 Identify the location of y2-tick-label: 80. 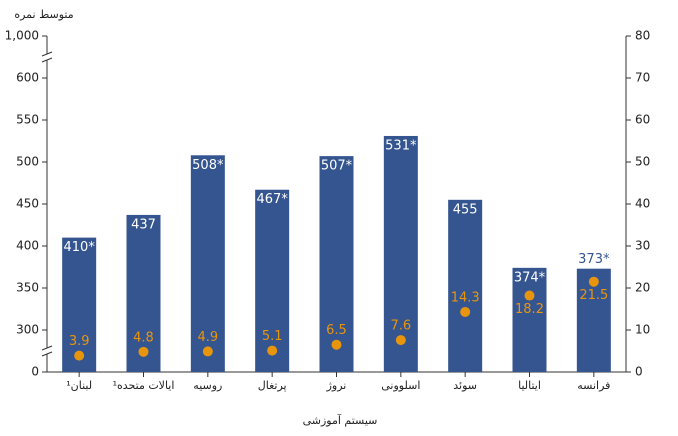
(642, 36).